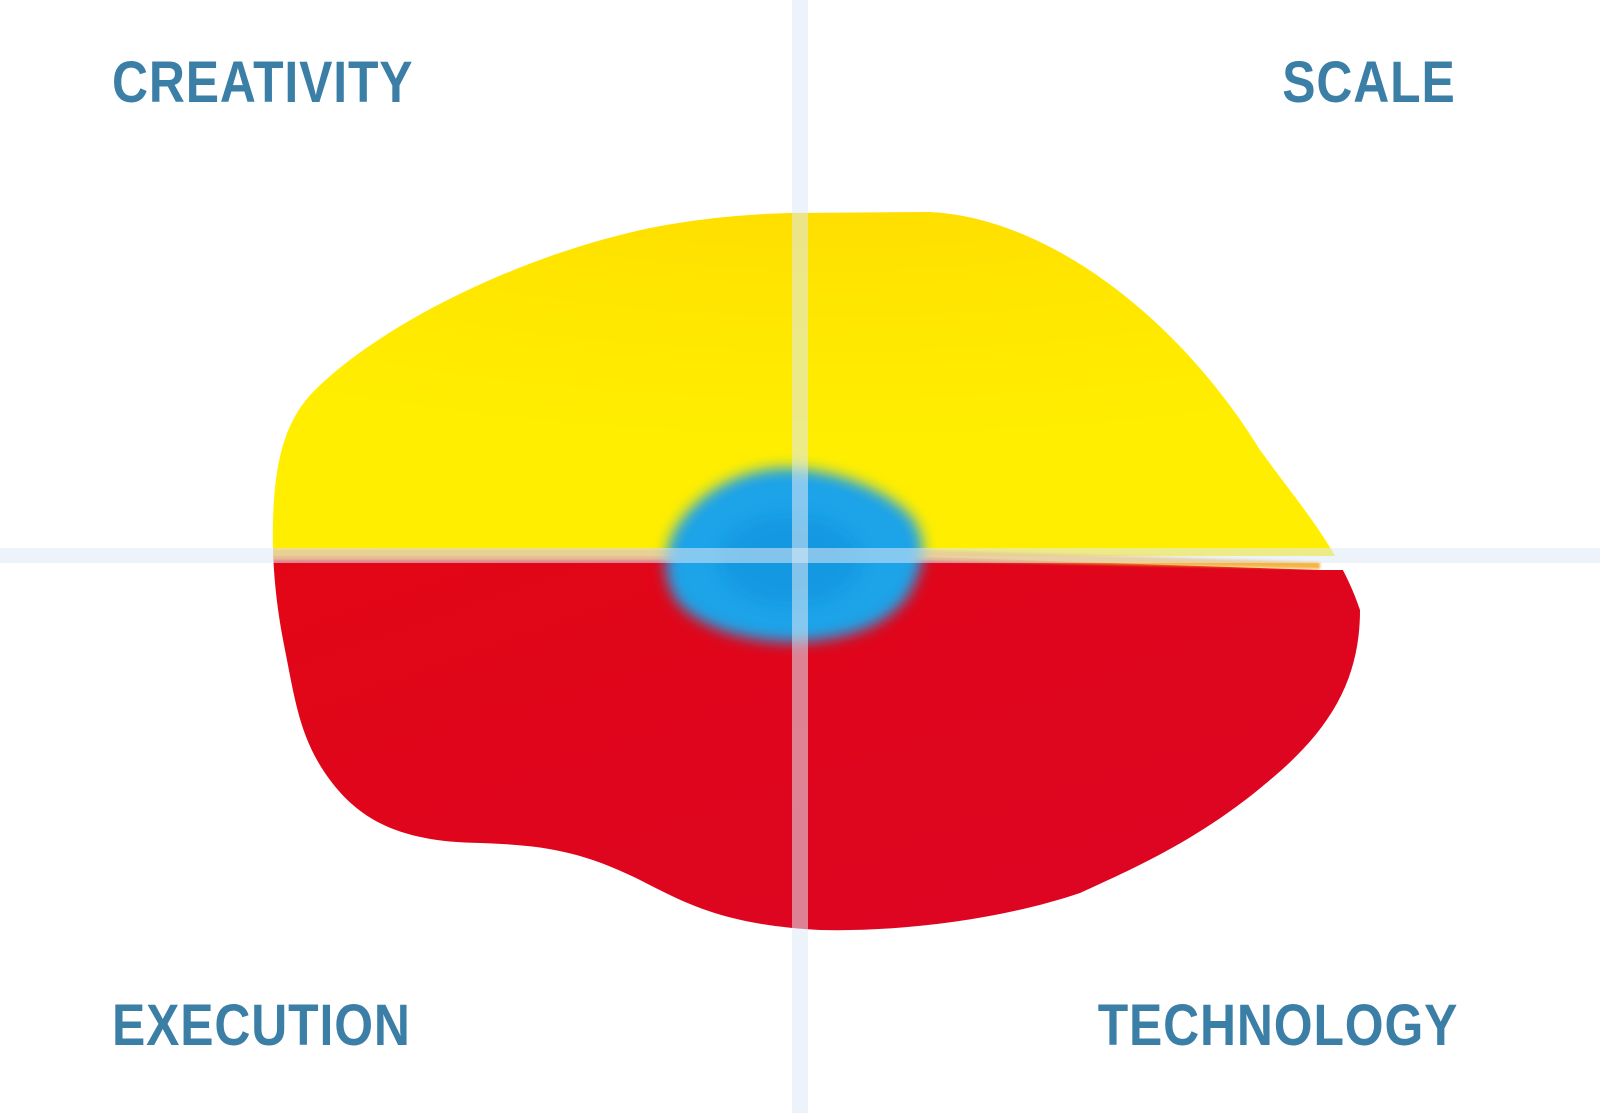 This screenshot has width=1600, height=1113. Describe the element at coordinates (800, 555) in the screenshot. I see `horizontal-axis` at that location.